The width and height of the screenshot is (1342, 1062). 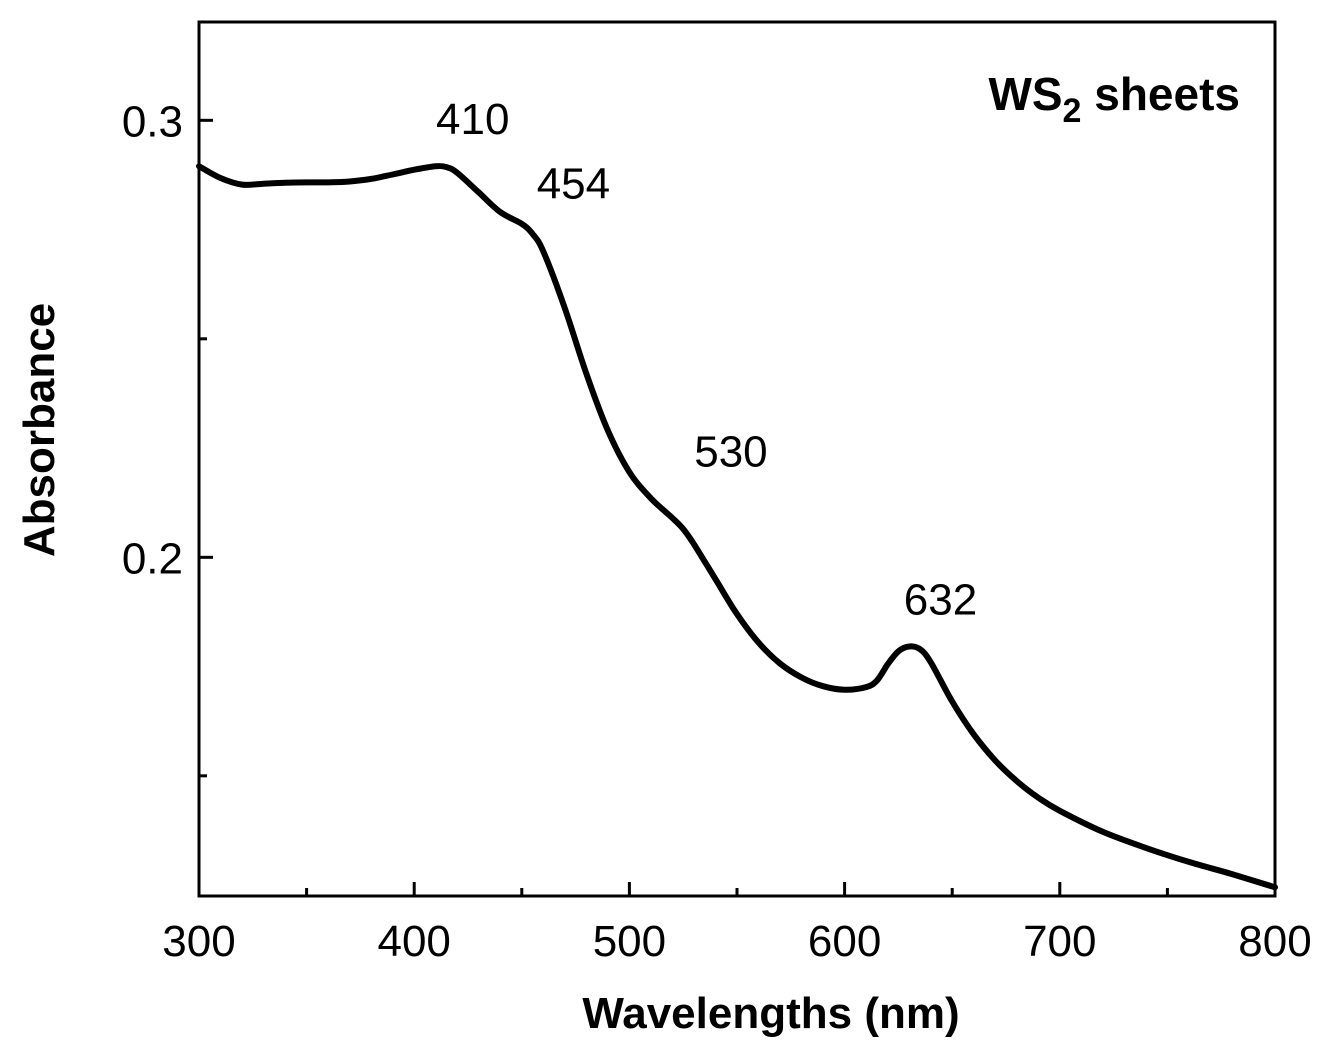 I want to click on peak-label-530: 530, so click(x=730, y=451).